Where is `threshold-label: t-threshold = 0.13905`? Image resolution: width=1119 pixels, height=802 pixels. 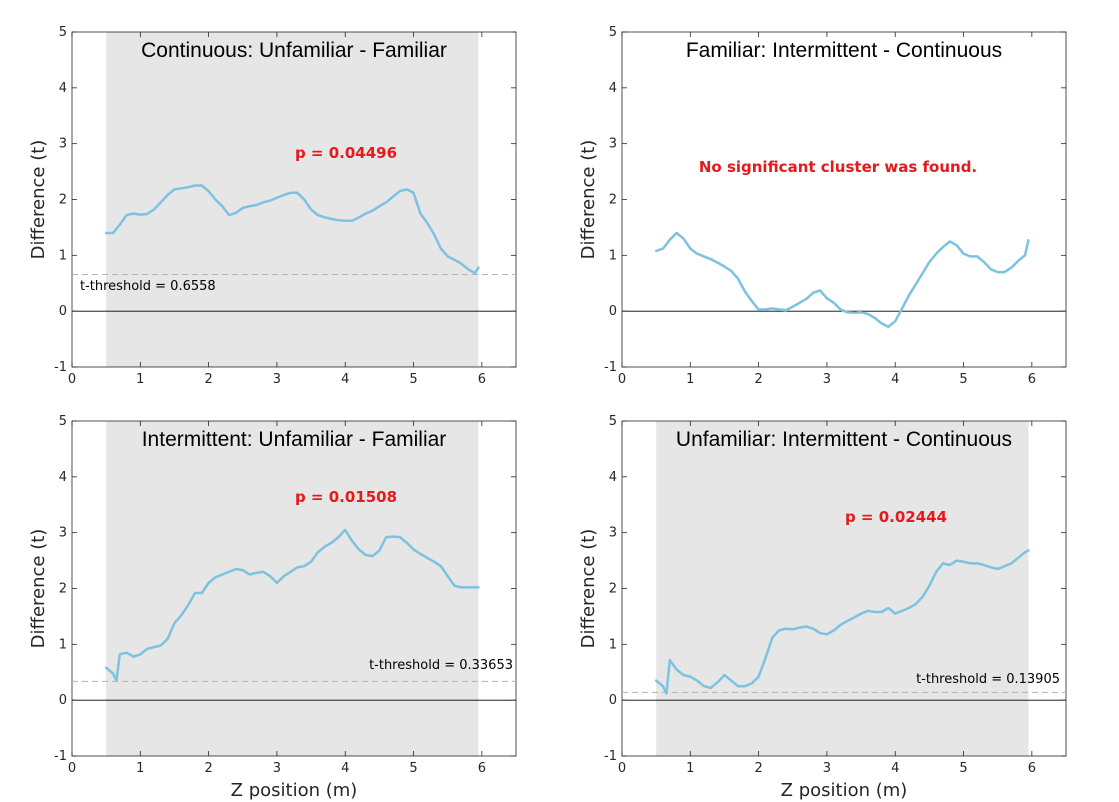 threshold-label: t-threshold = 0.13905 is located at coordinates (988, 679).